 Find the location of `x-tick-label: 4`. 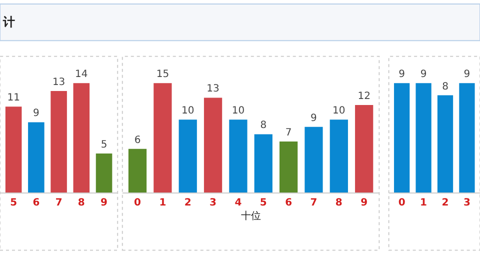

x-tick-label: 4 is located at coordinates (238, 203).